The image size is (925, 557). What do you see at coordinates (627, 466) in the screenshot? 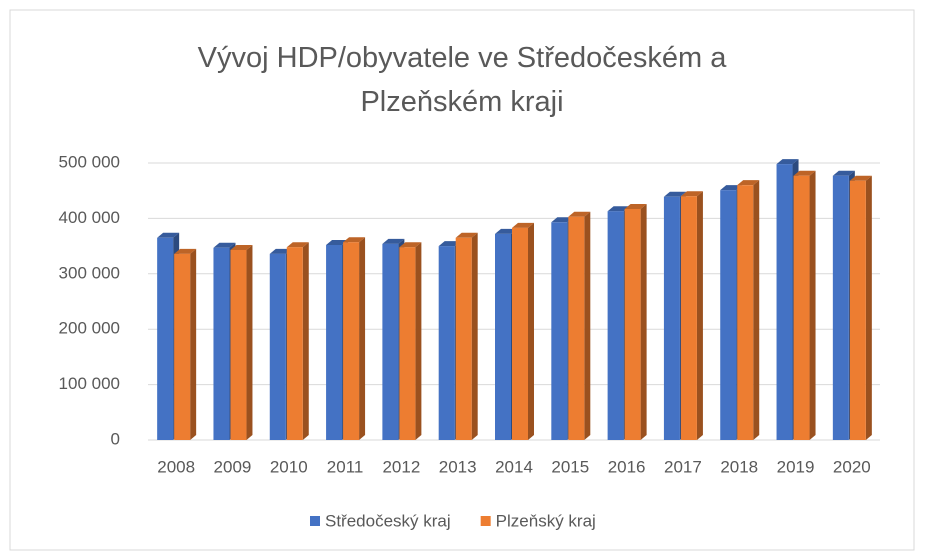
I see `x-tick-label: 2016` at bounding box center [627, 466].